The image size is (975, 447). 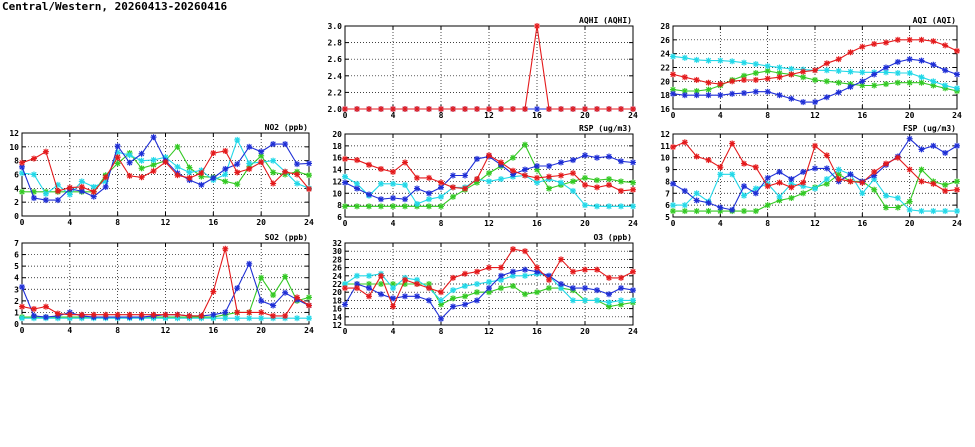 What do you see at coordinates (483, 68) in the screenshot?
I see `chart-aqhi: 0 4 8 12 16 20 24 2.0 2.2 2.4 2.6 2.8 3.0 AQHI (AQHI)` at bounding box center [483, 68].